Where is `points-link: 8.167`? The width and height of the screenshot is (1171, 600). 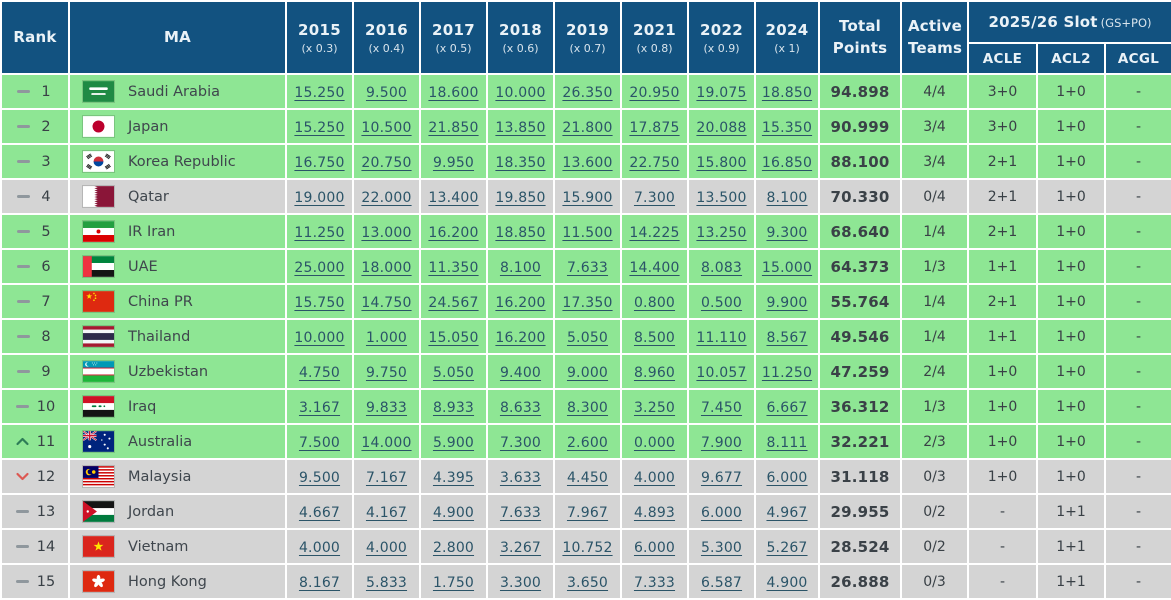
points-link: 8.167 is located at coordinates (319, 583).